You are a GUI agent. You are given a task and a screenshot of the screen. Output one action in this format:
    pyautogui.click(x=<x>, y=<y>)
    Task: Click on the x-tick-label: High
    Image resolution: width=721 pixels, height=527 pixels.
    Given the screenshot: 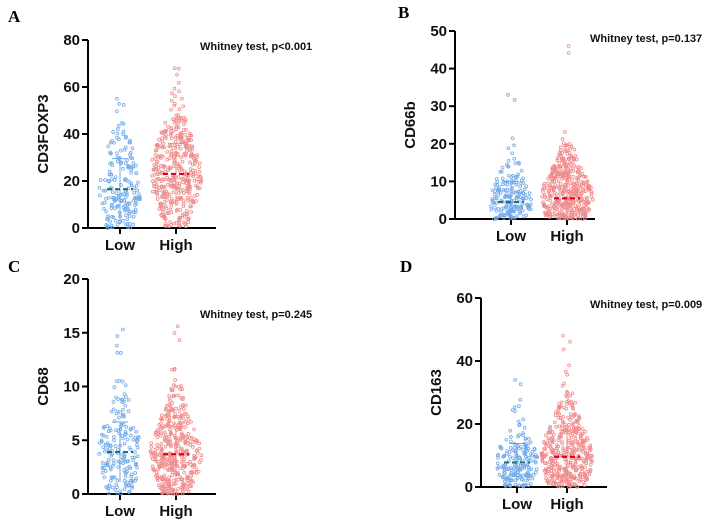 What is the action you would take?
    pyautogui.click(x=175, y=245)
    